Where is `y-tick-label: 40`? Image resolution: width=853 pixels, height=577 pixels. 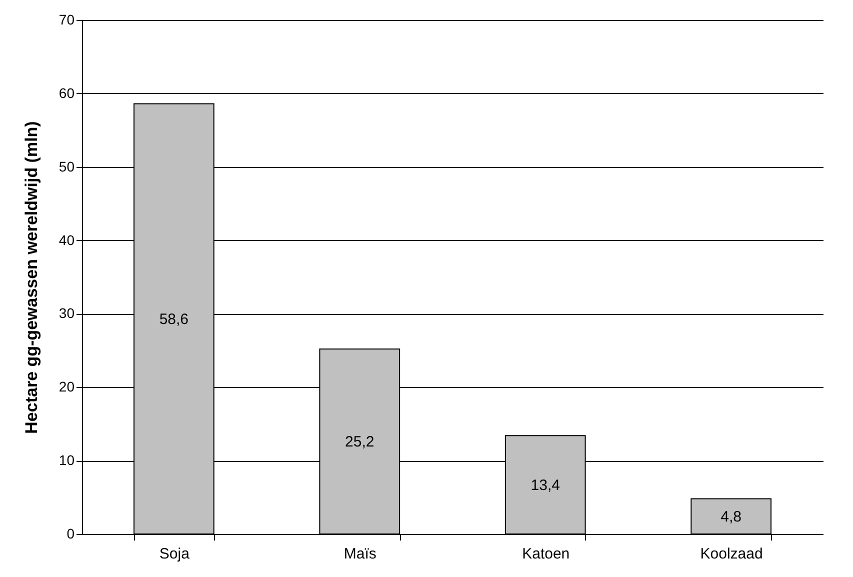 y-tick-label: 40 is located at coordinates (66, 240).